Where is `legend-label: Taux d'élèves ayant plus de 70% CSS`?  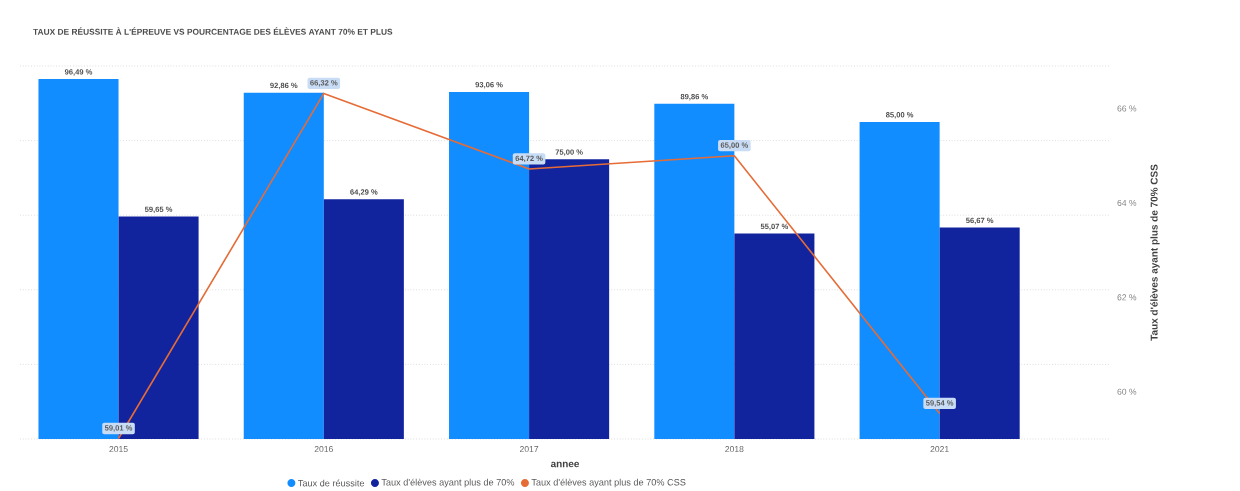 legend-label: Taux d'élèves ayant plus de 70% CSS is located at coordinates (608, 483).